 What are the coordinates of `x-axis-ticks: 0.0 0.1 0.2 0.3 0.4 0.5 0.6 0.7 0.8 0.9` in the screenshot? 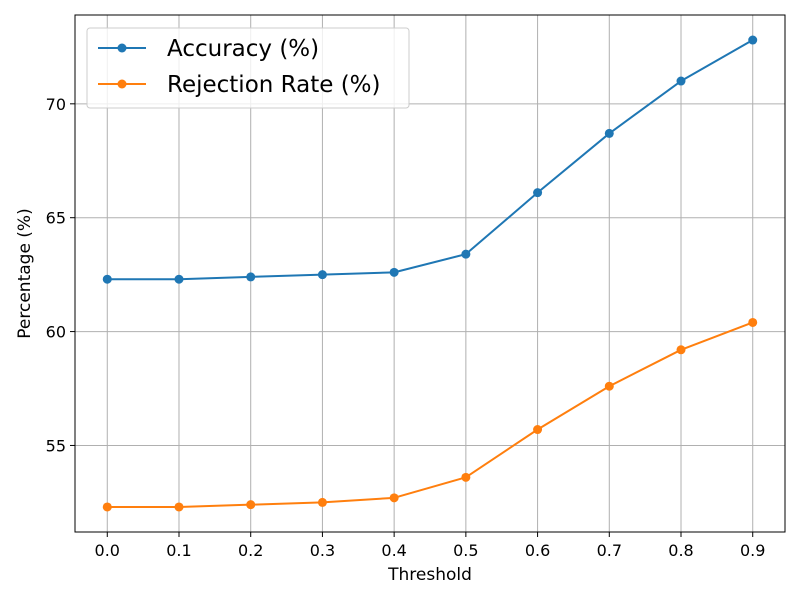 It's located at (430, 546).